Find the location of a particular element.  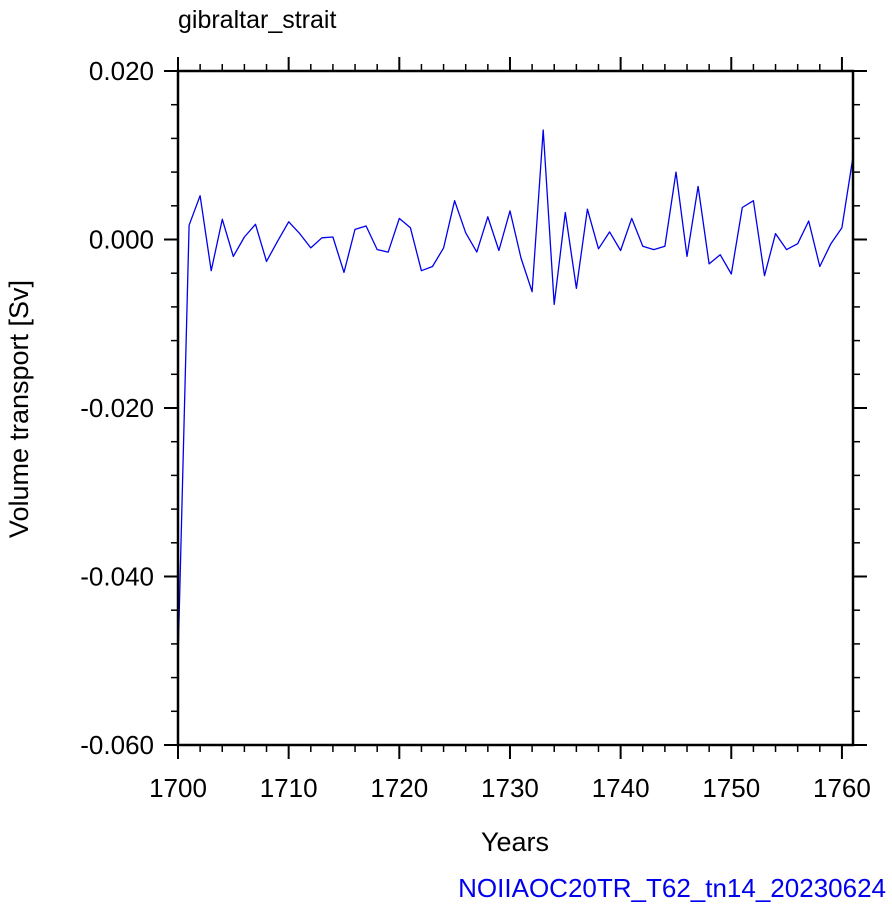

chart-title: gibraltar_strait is located at coordinates (257, 20).